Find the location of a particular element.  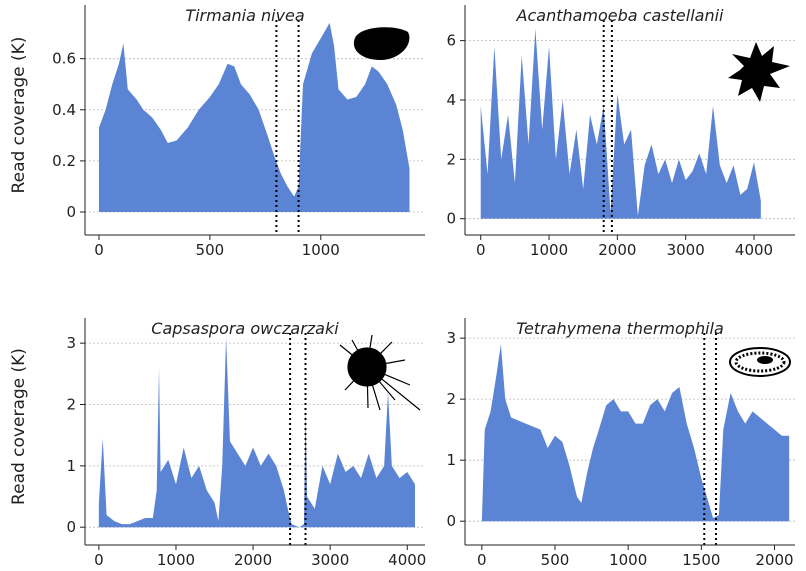

icon-capsaspora is located at coordinates (380, 372).